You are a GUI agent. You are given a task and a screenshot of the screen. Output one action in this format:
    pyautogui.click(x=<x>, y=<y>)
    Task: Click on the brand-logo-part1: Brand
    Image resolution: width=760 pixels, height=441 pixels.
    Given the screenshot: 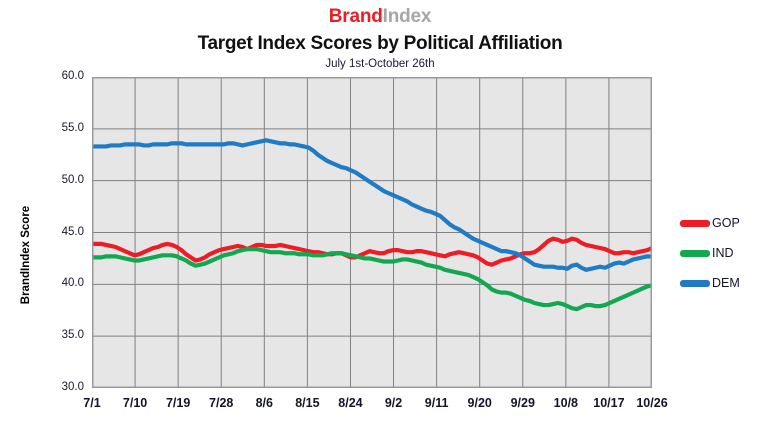 What is the action you would take?
    pyautogui.click(x=355, y=16)
    